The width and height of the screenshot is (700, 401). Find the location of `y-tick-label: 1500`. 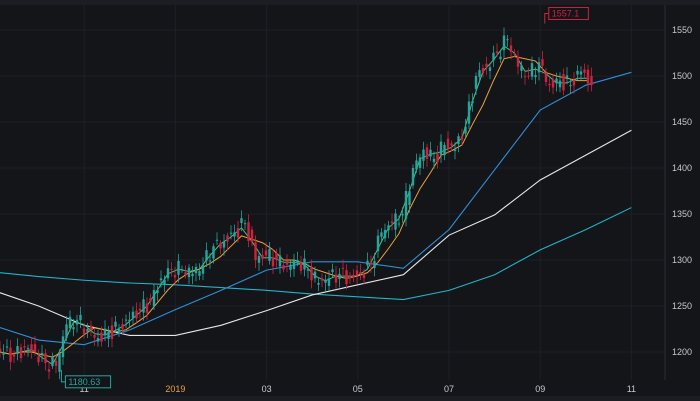

y-tick-label: 1500 is located at coordinates (682, 76).